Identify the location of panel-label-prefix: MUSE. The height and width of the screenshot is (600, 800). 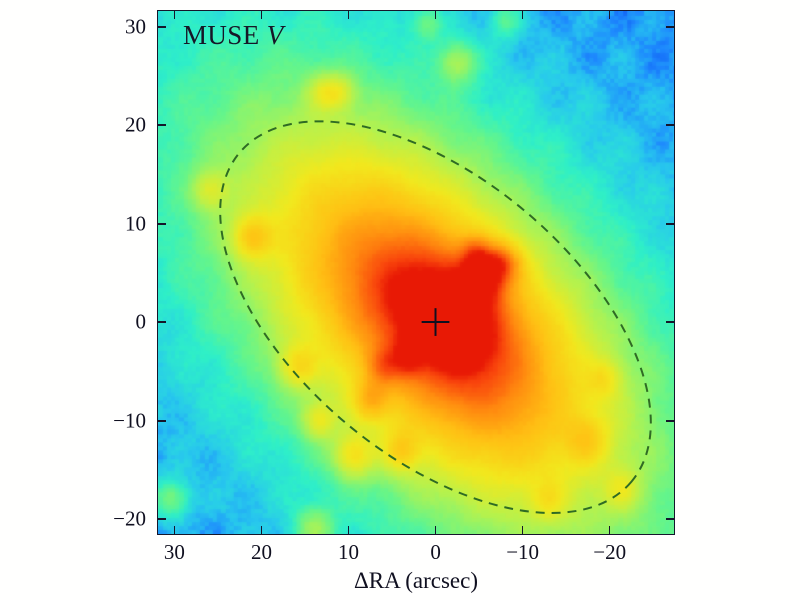
(225, 35).